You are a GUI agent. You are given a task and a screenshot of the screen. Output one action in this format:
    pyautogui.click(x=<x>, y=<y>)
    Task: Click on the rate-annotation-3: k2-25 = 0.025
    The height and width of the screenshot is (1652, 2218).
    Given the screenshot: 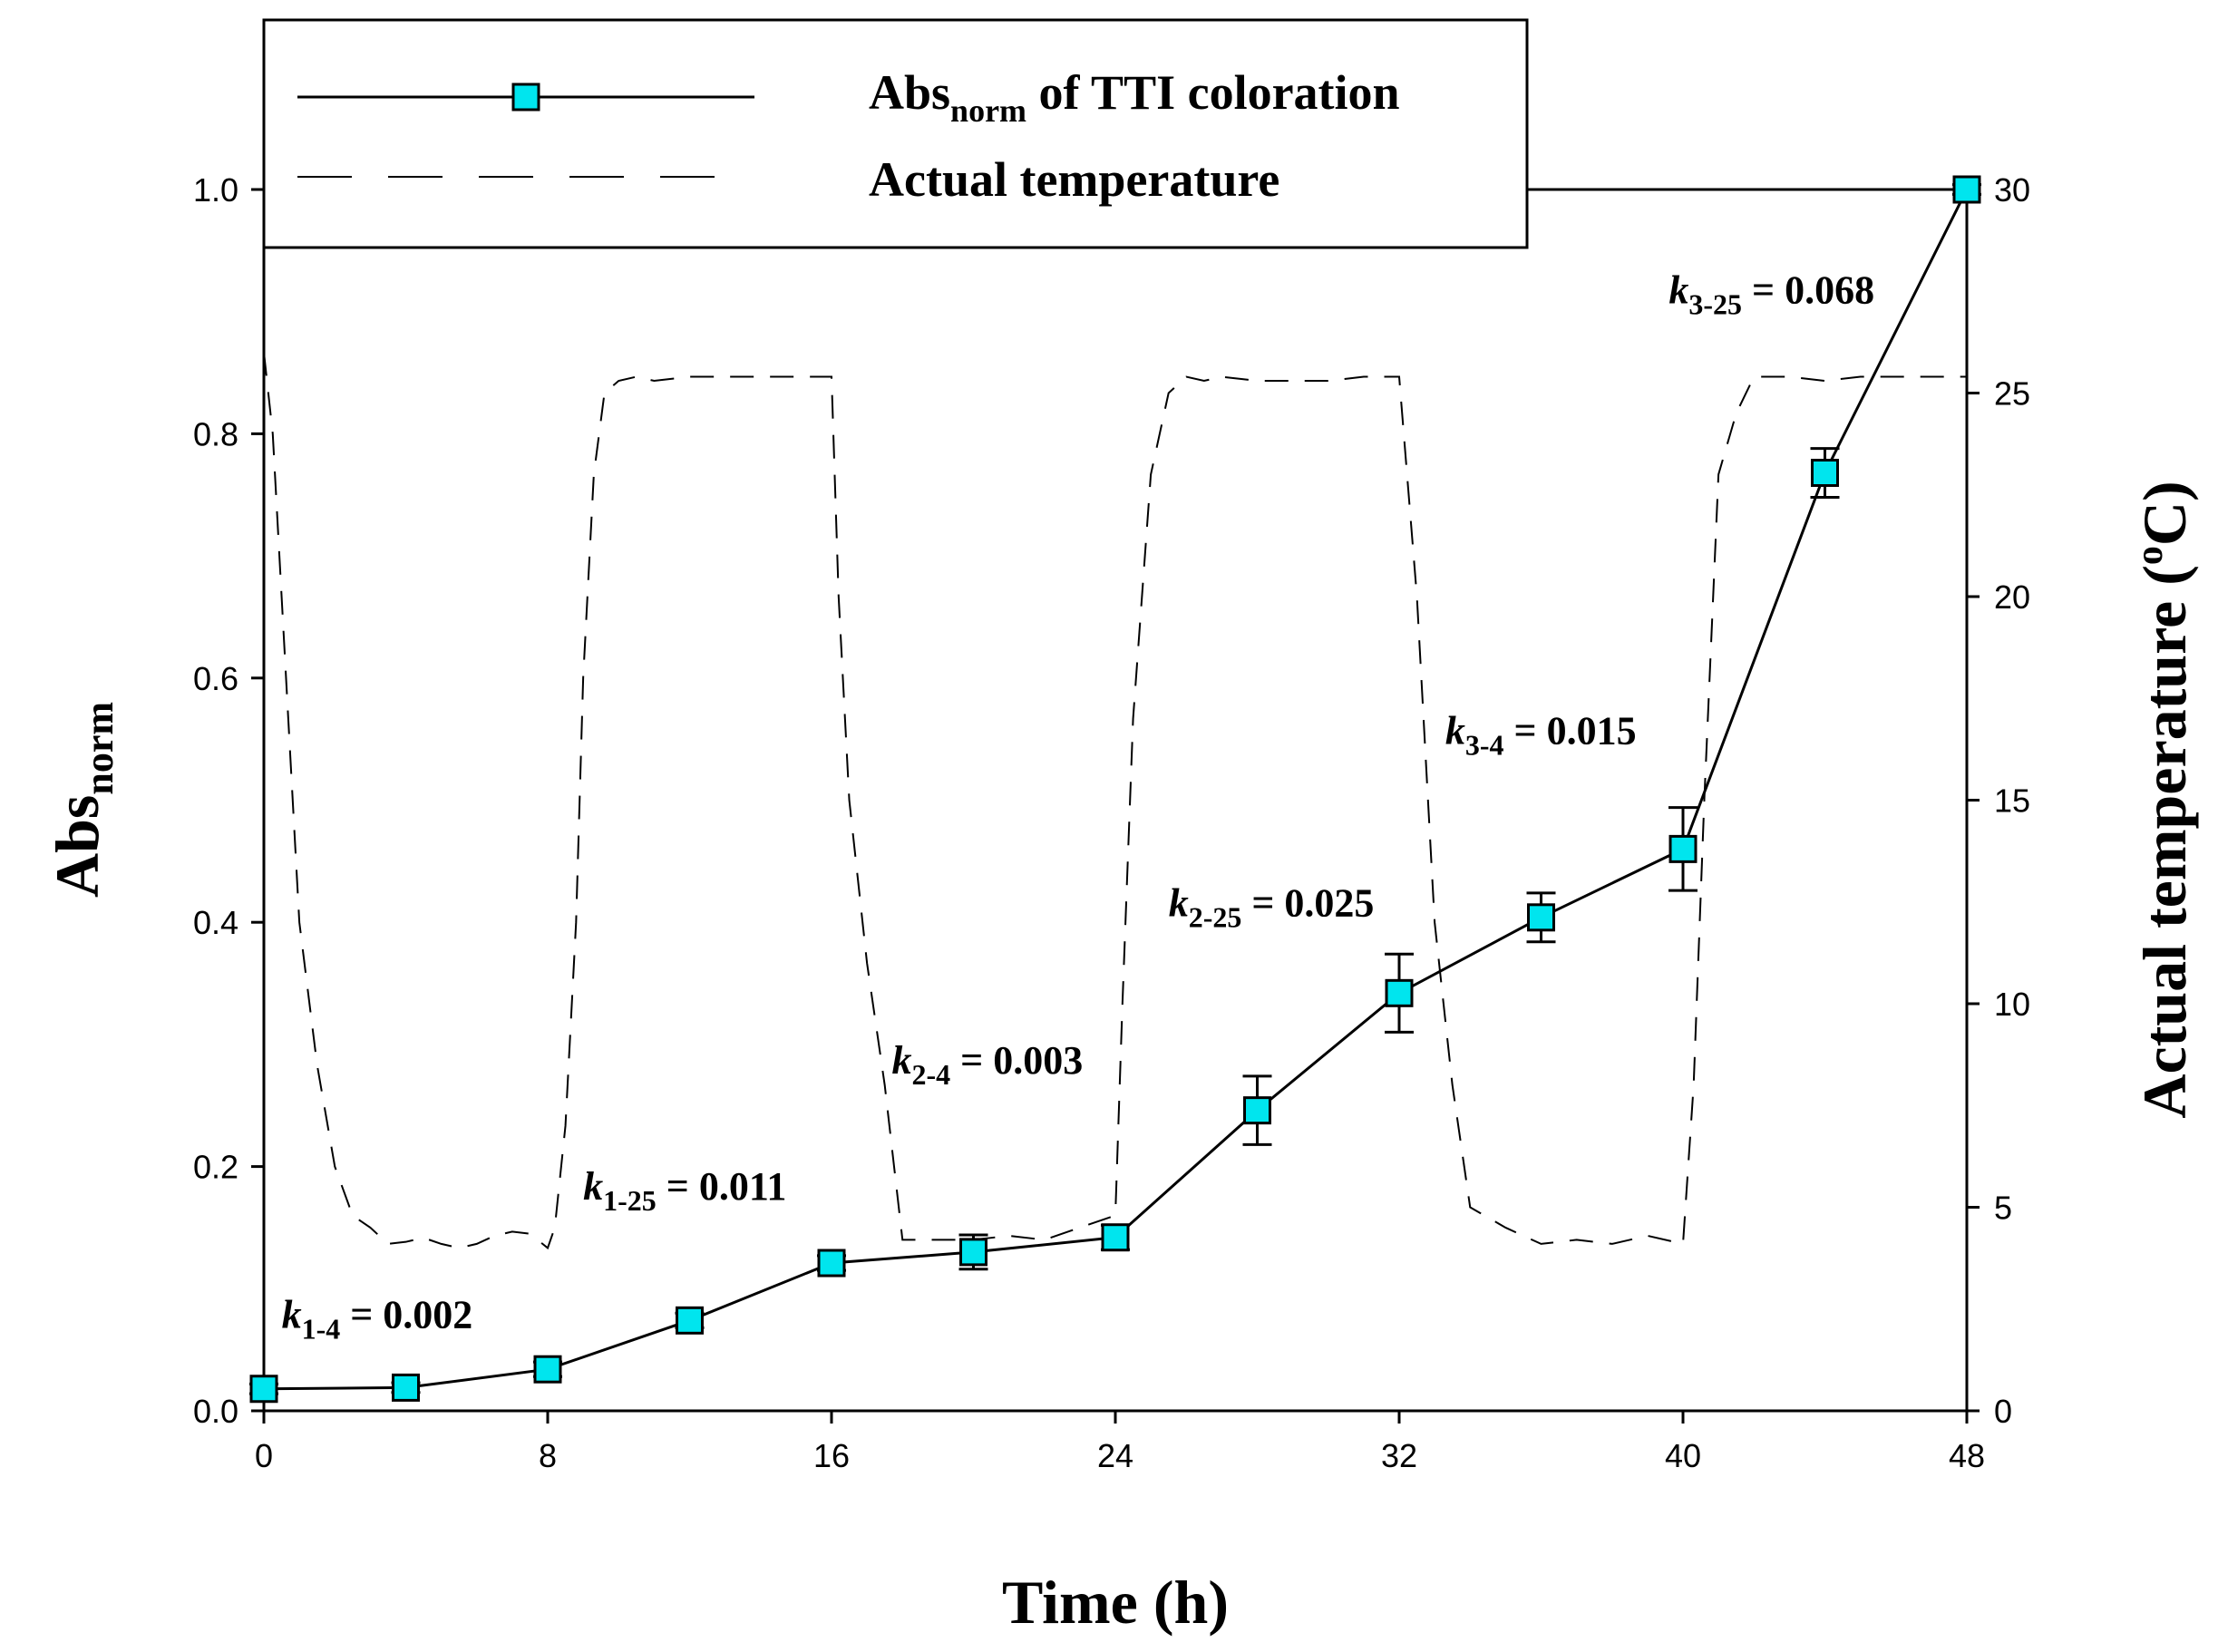 What is the action you would take?
    pyautogui.click(x=1272, y=906)
    